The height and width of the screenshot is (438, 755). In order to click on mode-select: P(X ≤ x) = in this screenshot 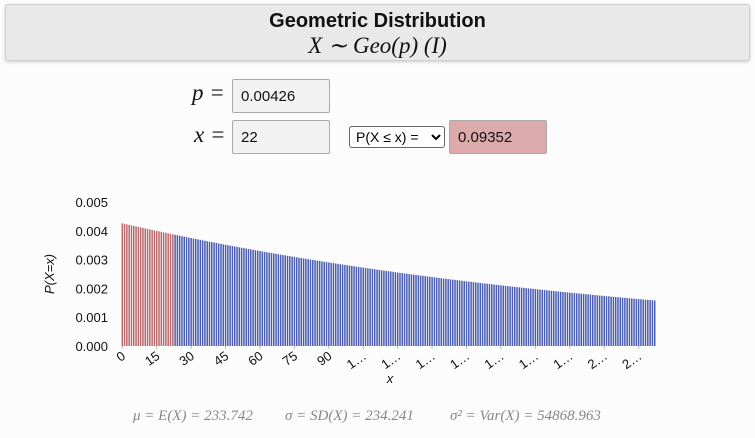, I will do `click(397, 137)`.